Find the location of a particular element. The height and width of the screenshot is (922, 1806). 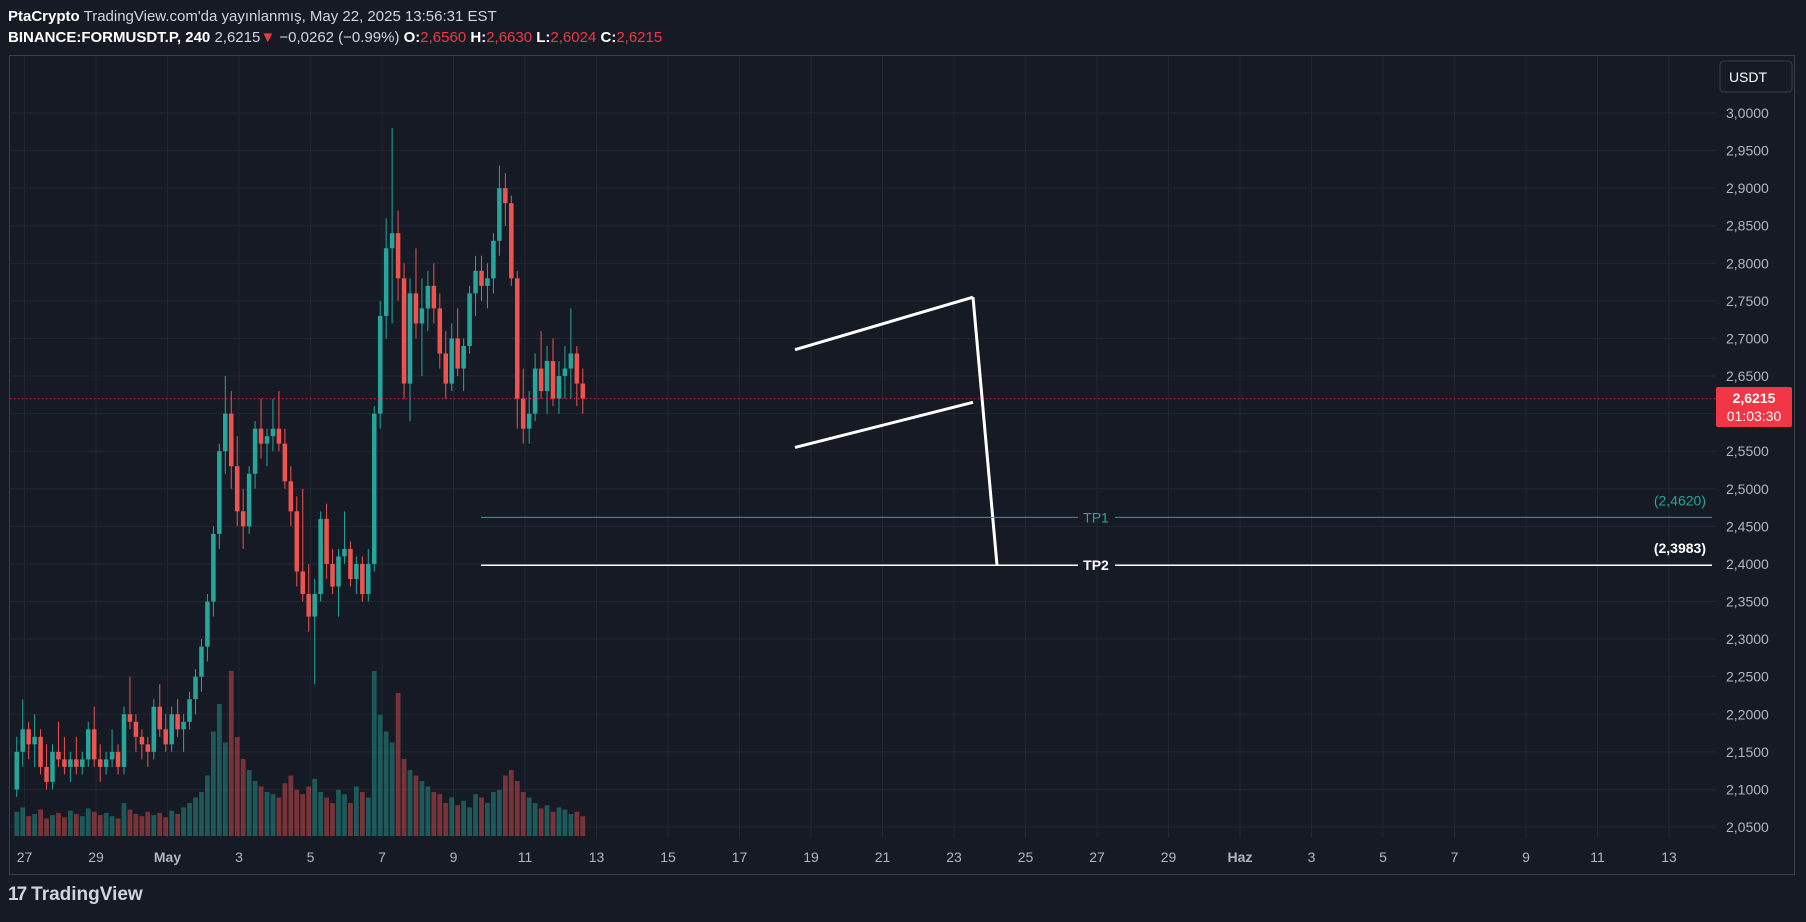

time-tick-label: 3 is located at coordinates (239, 857).